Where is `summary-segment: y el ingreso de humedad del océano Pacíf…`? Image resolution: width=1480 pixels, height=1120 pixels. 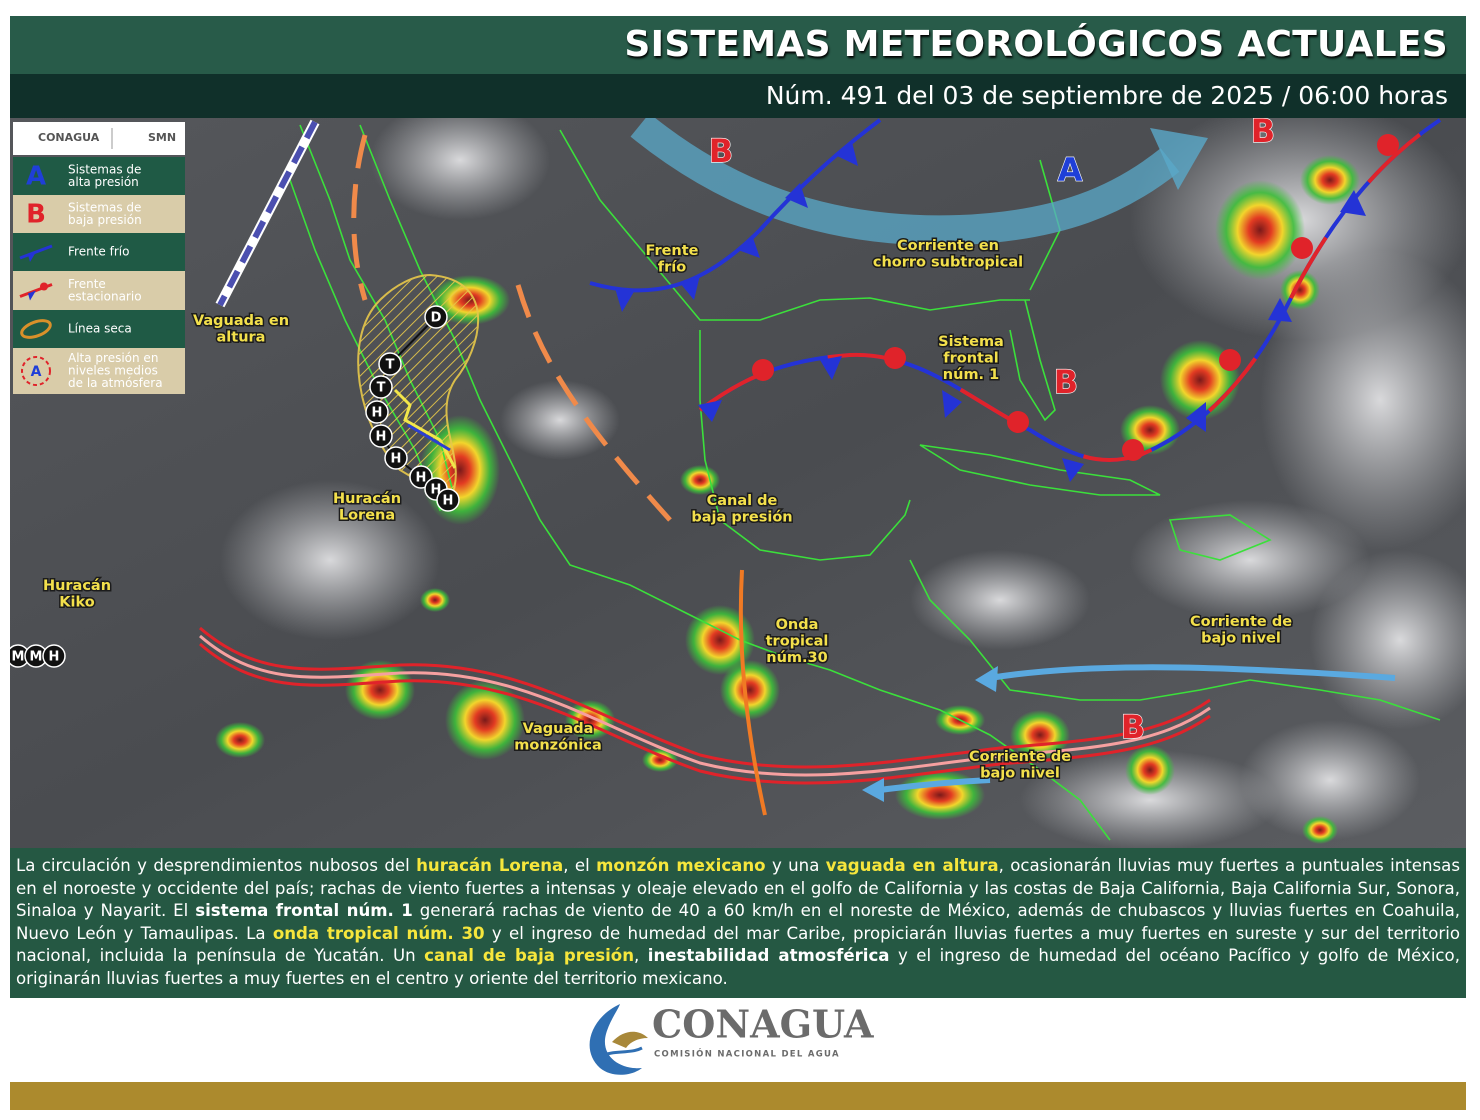 summary-segment: y el ingreso de humedad del océano Pacíf… is located at coordinates (738, 967).